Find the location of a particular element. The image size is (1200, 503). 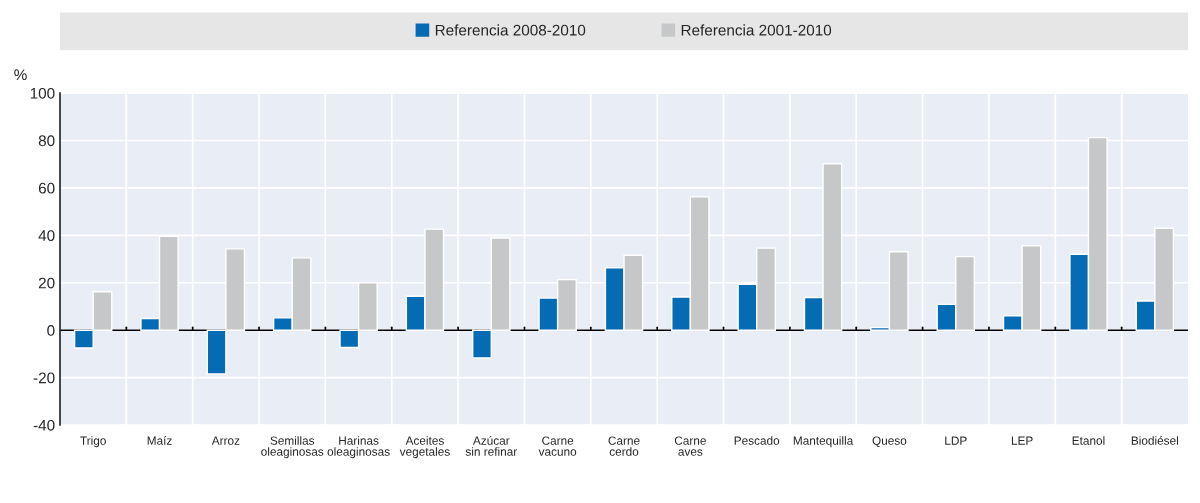

x-tick-label: Carne vacuno is located at coordinates (557, 446).